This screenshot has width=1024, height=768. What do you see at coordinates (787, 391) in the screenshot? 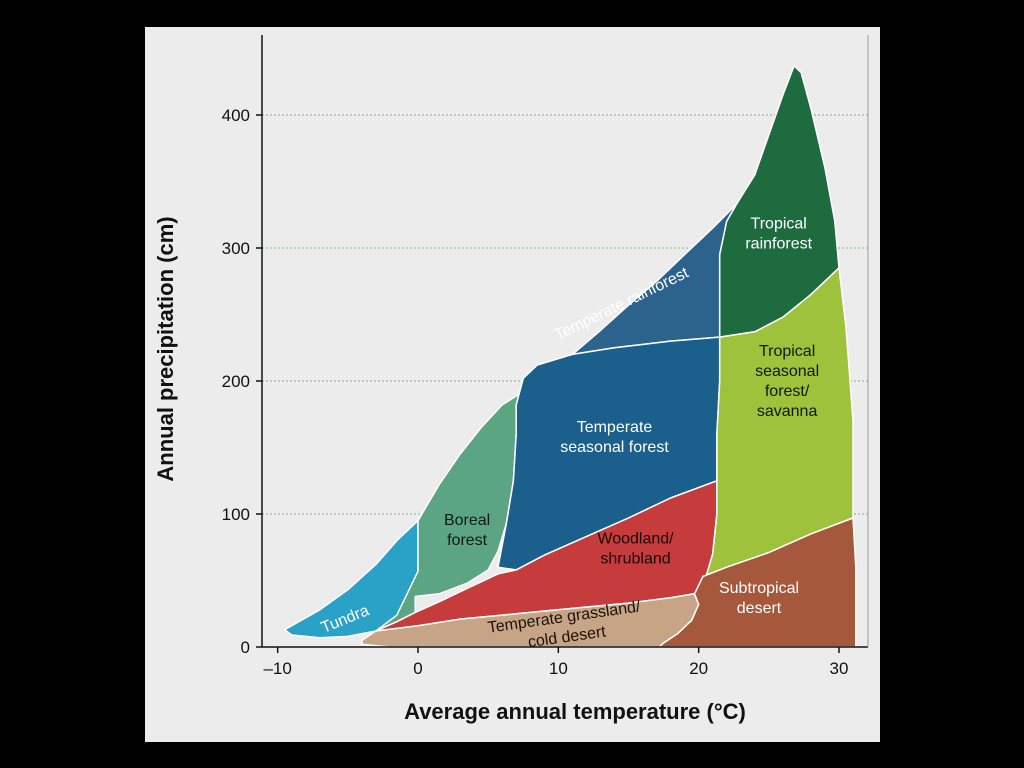
I see `biome-label-line: forest/` at bounding box center [787, 391].